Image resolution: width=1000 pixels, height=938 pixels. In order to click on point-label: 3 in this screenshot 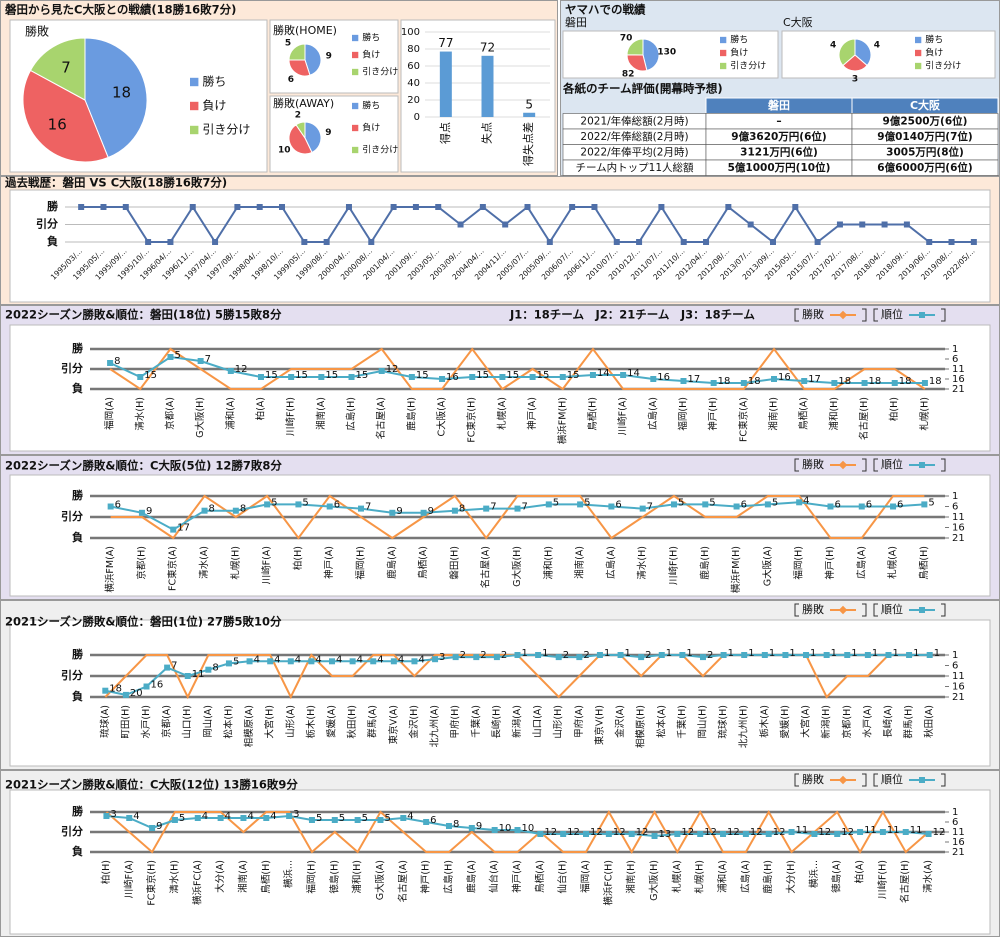, I will do `click(442, 657)`.